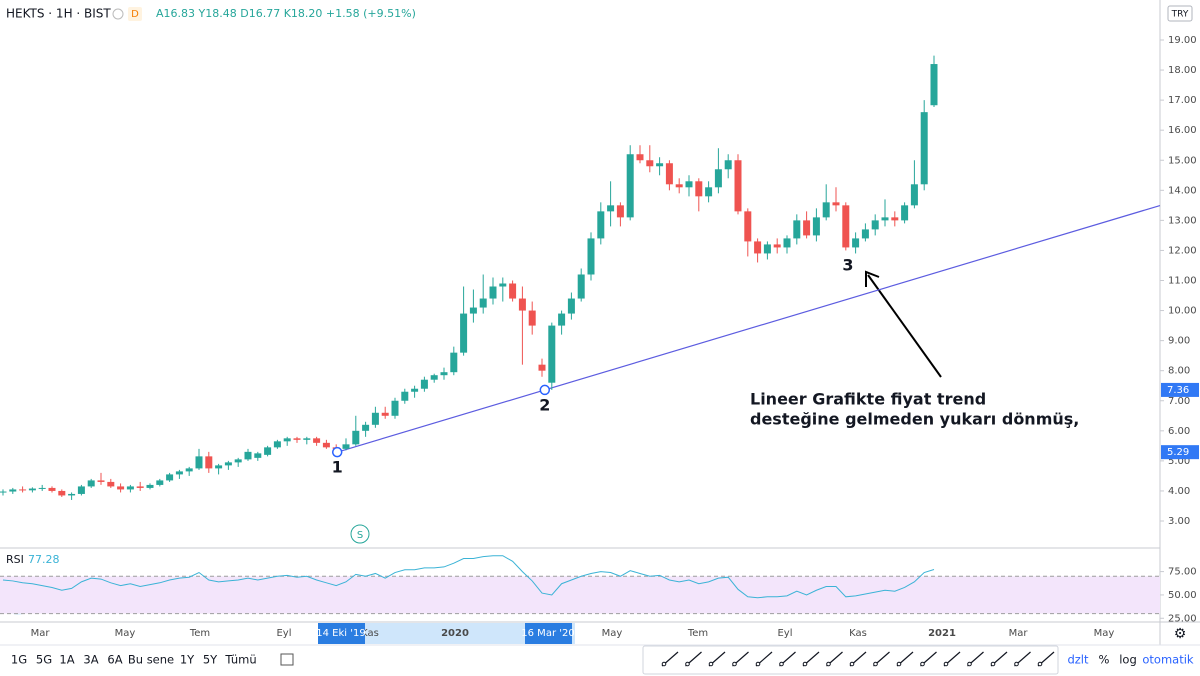  What do you see at coordinates (210, 660) in the screenshot?
I see `range-button: 5Y` at bounding box center [210, 660].